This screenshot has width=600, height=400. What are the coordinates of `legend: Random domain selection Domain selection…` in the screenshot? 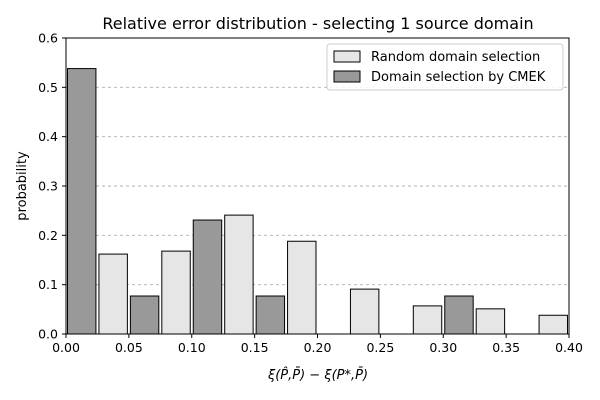 It's located at (445, 67).